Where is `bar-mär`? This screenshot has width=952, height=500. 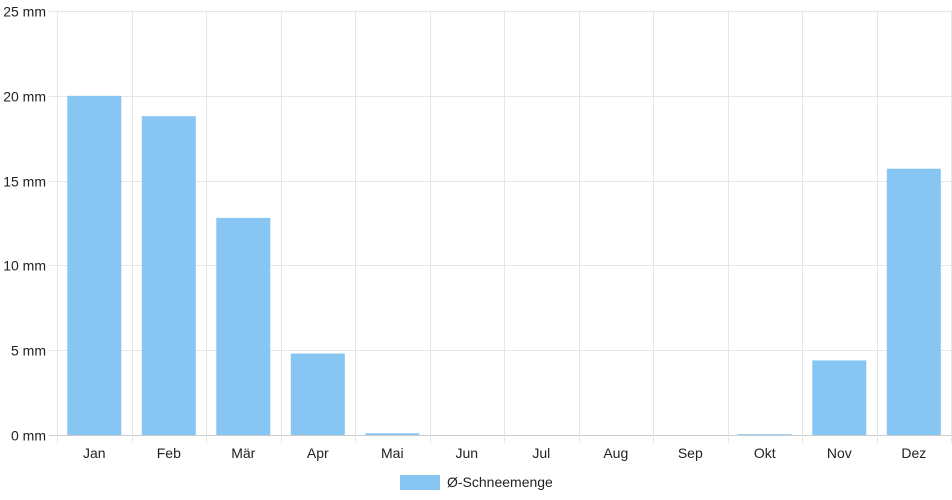 bar-mär is located at coordinates (243, 326).